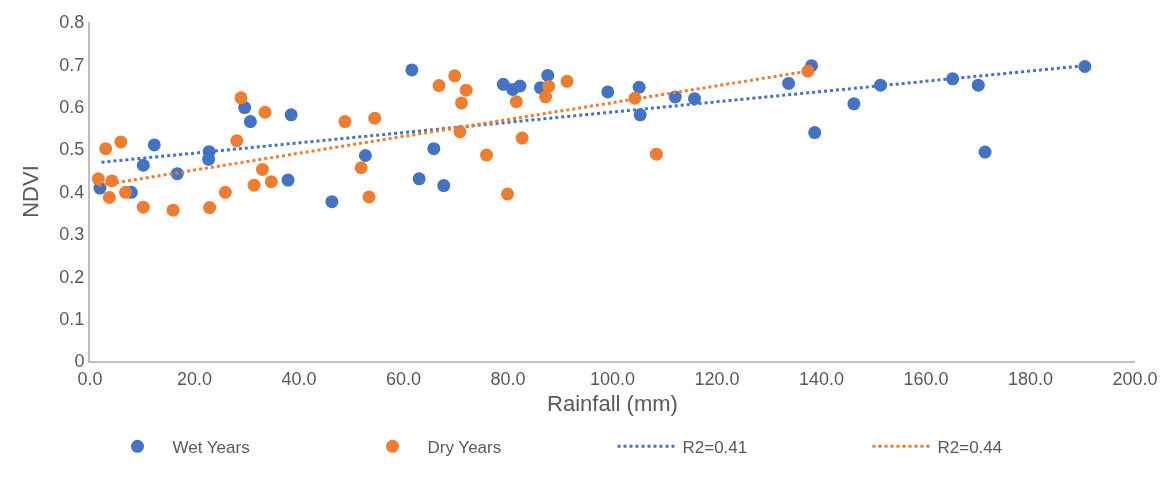  Describe the element at coordinates (717, 378) in the screenshot. I see `x-tick-label: 120.0` at that location.